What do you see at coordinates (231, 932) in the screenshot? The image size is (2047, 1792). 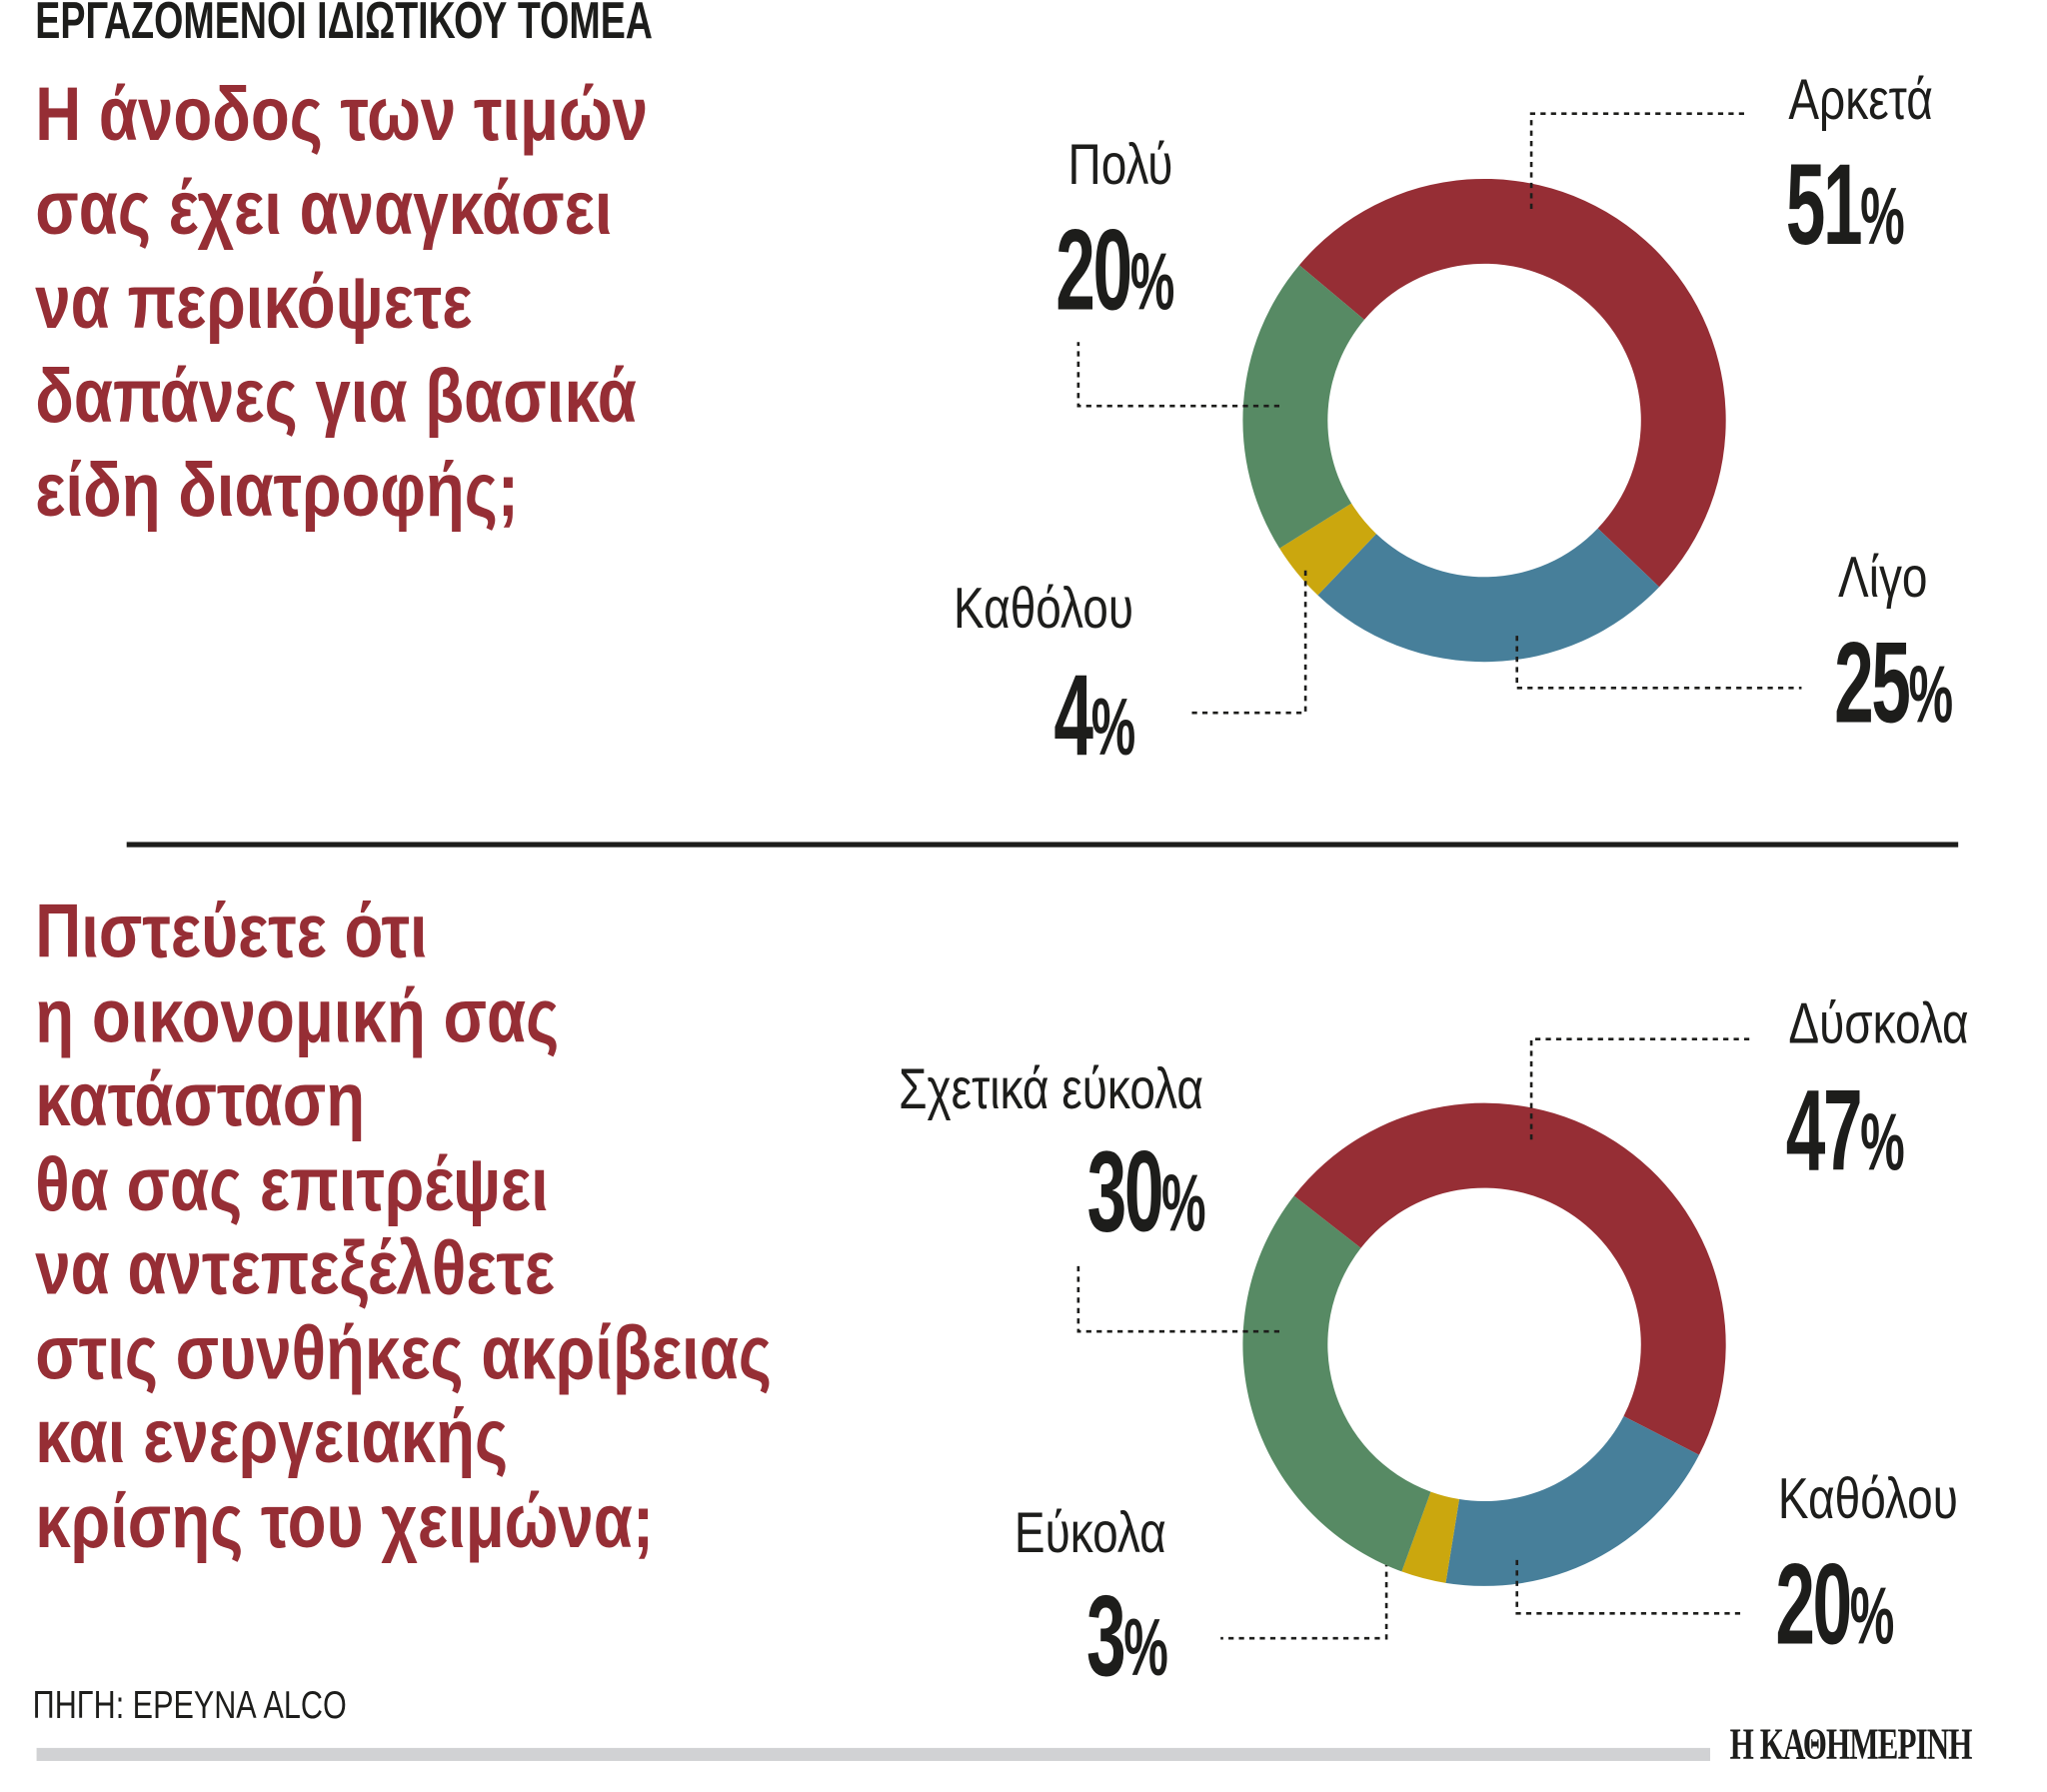 I see `question-line: Πιστεύετε ότι` at bounding box center [231, 932].